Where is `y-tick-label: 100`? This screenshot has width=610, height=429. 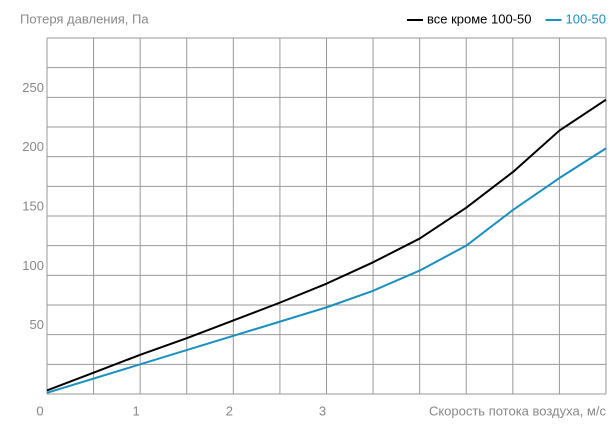 y-tick-label: 100 is located at coordinates (33, 265).